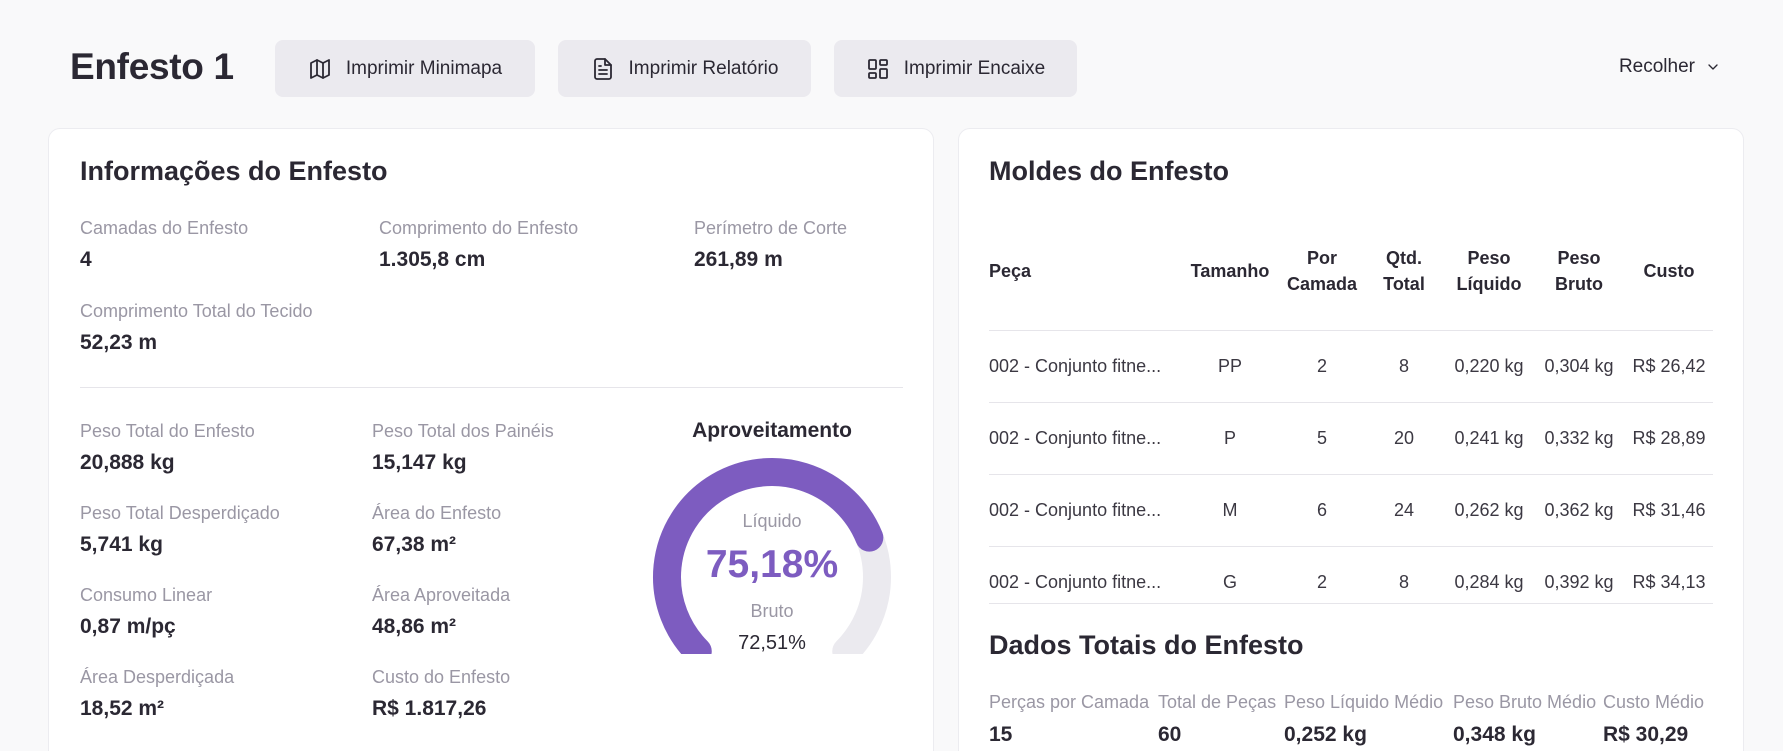 The height and width of the screenshot is (751, 1783). I want to click on stat-label: Área Aproveitada, so click(441, 595).